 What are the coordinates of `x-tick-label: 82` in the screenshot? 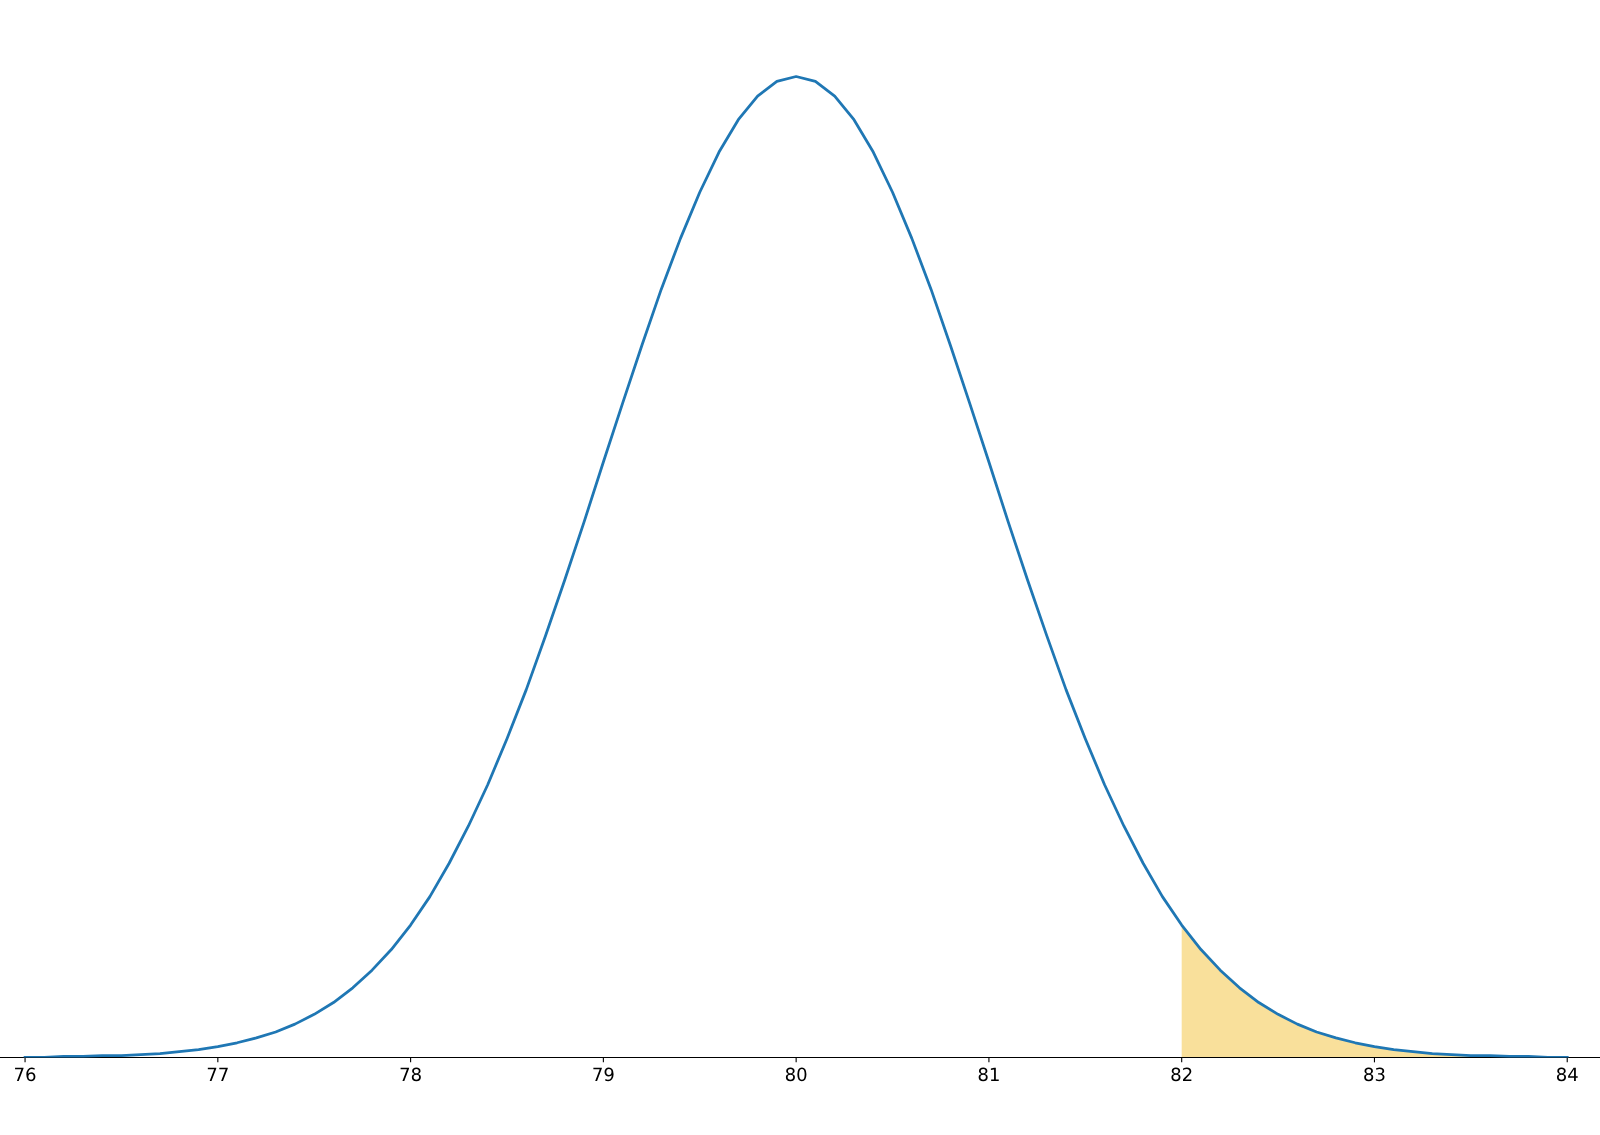 It's located at (1181, 1074).